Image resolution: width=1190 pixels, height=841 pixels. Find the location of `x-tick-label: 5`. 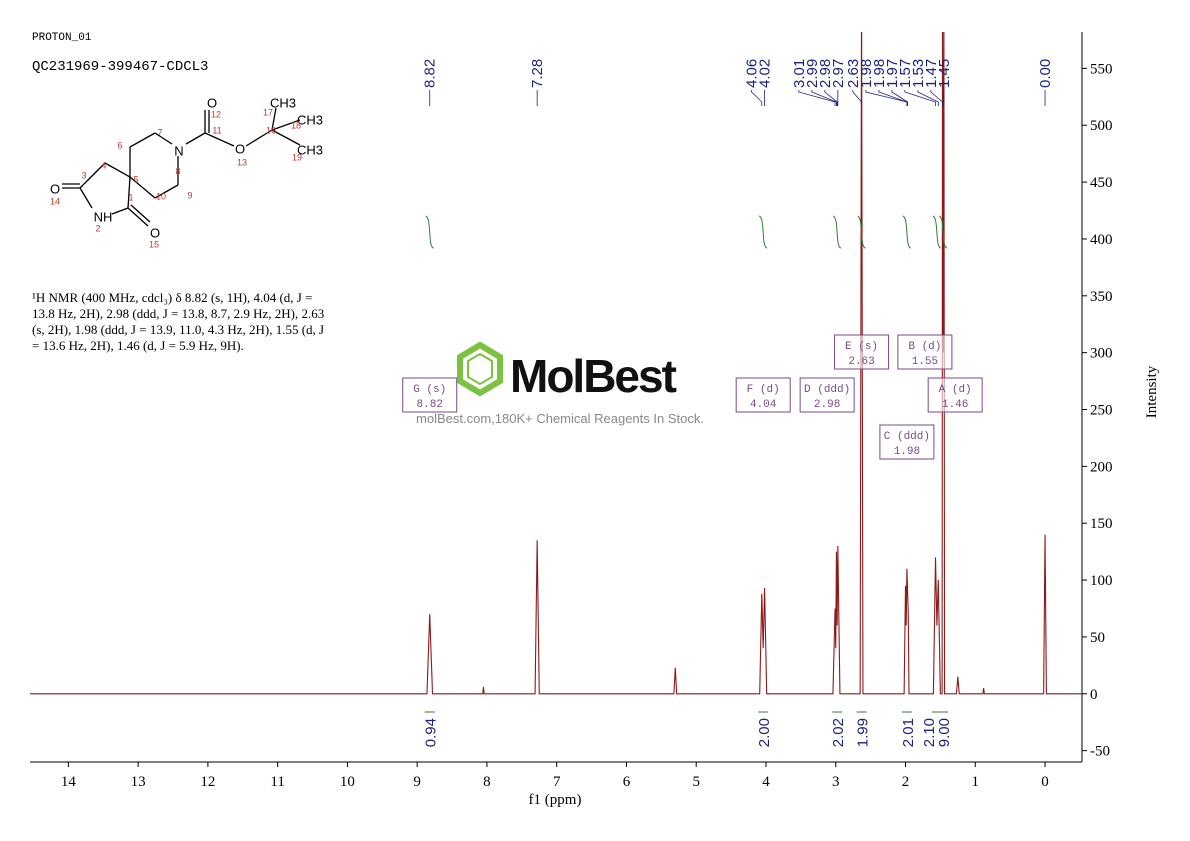

x-tick-label: 5 is located at coordinates (696, 782).